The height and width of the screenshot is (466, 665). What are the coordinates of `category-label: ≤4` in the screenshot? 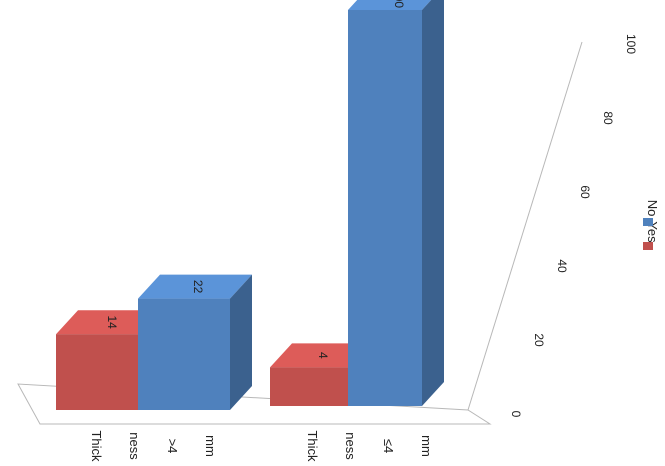 It's located at (388, 446).